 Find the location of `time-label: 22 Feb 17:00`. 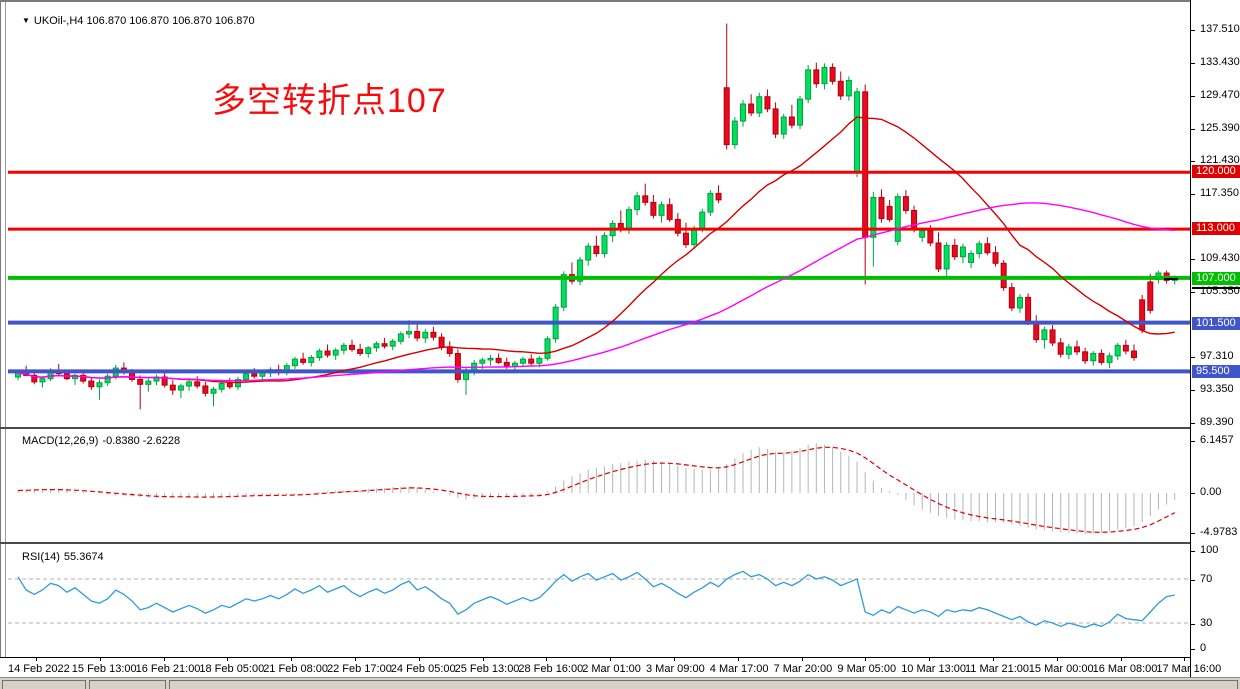

time-label: 22 Feb 17:00 is located at coordinates (359, 669).